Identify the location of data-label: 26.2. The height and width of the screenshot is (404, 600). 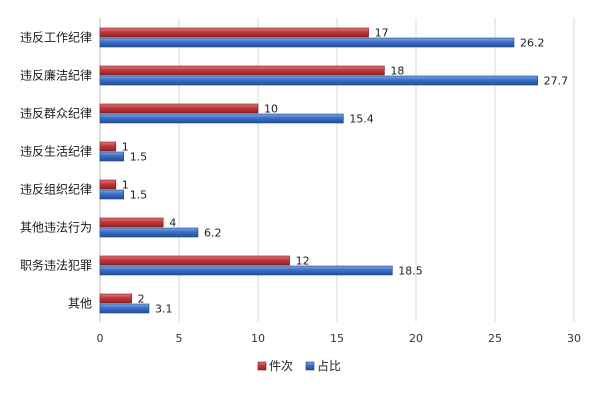
(532, 43).